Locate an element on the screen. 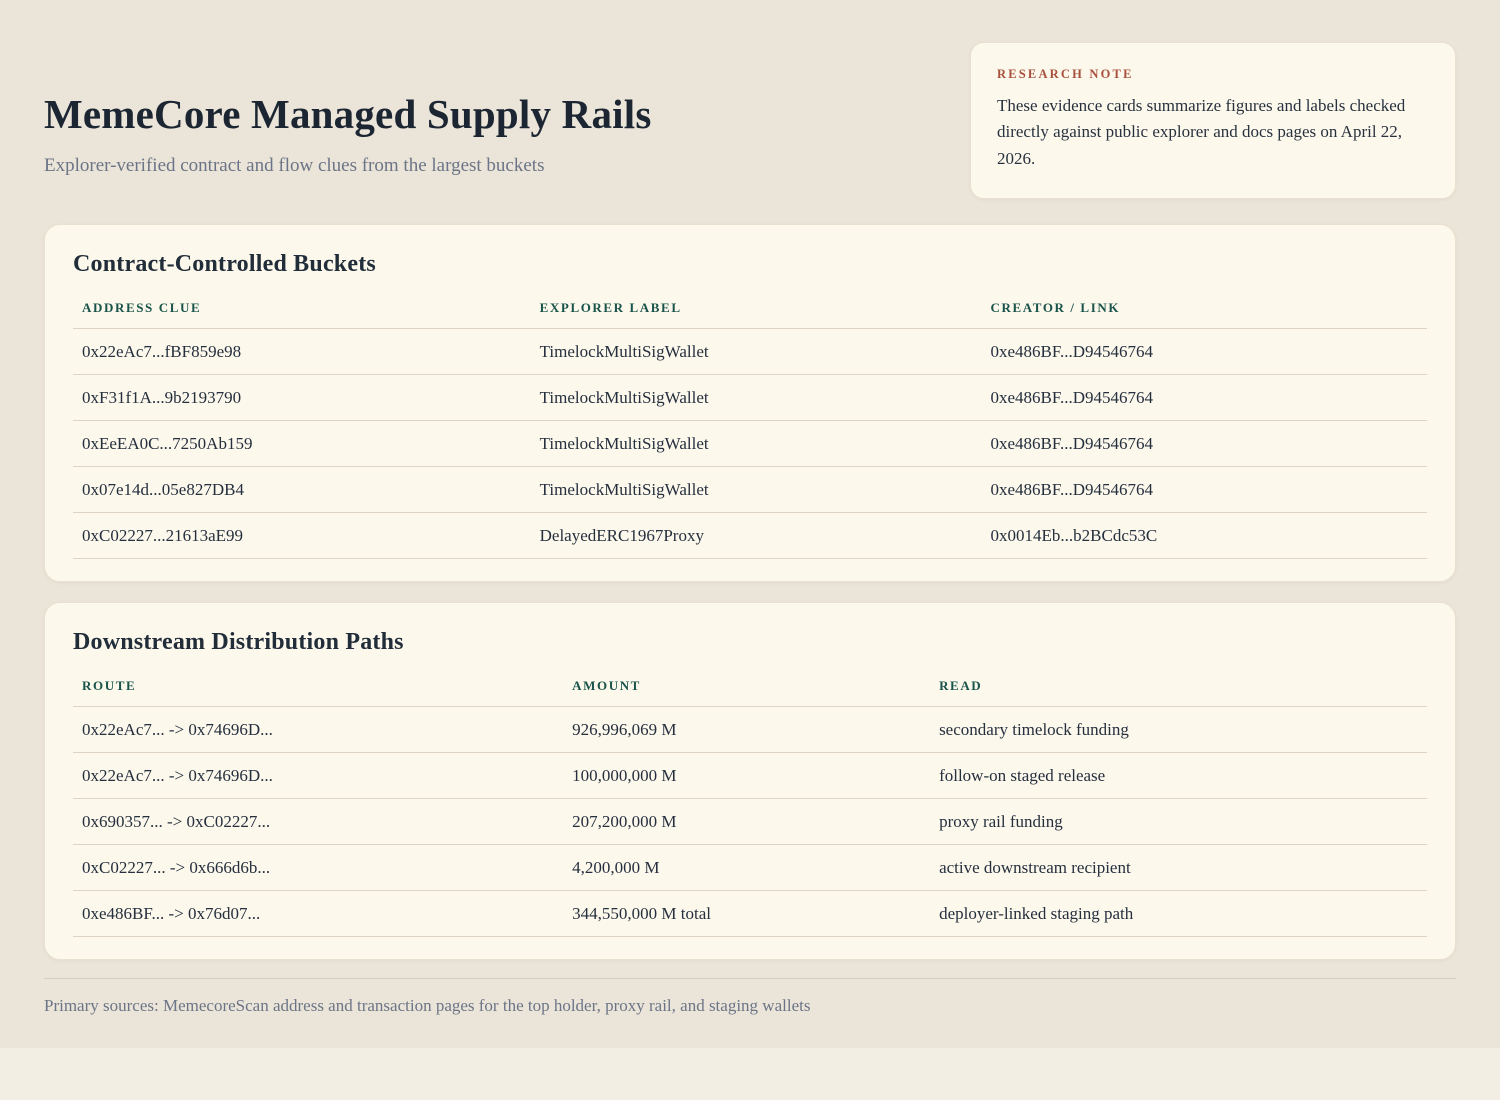 The height and width of the screenshot is (1100, 1500). read-cell: secondary timelock funding is located at coordinates (1034, 729).